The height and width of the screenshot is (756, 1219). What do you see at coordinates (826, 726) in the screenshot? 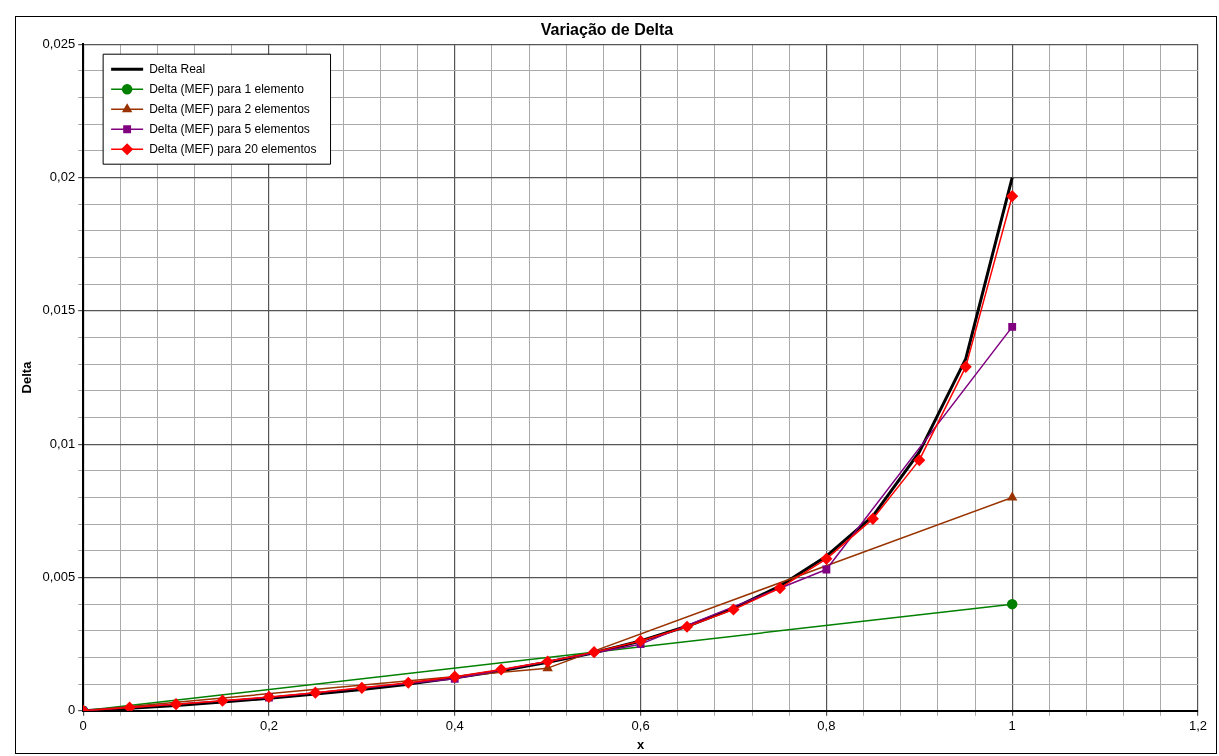
I see `x-tick-label: 0,8` at bounding box center [826, 726].